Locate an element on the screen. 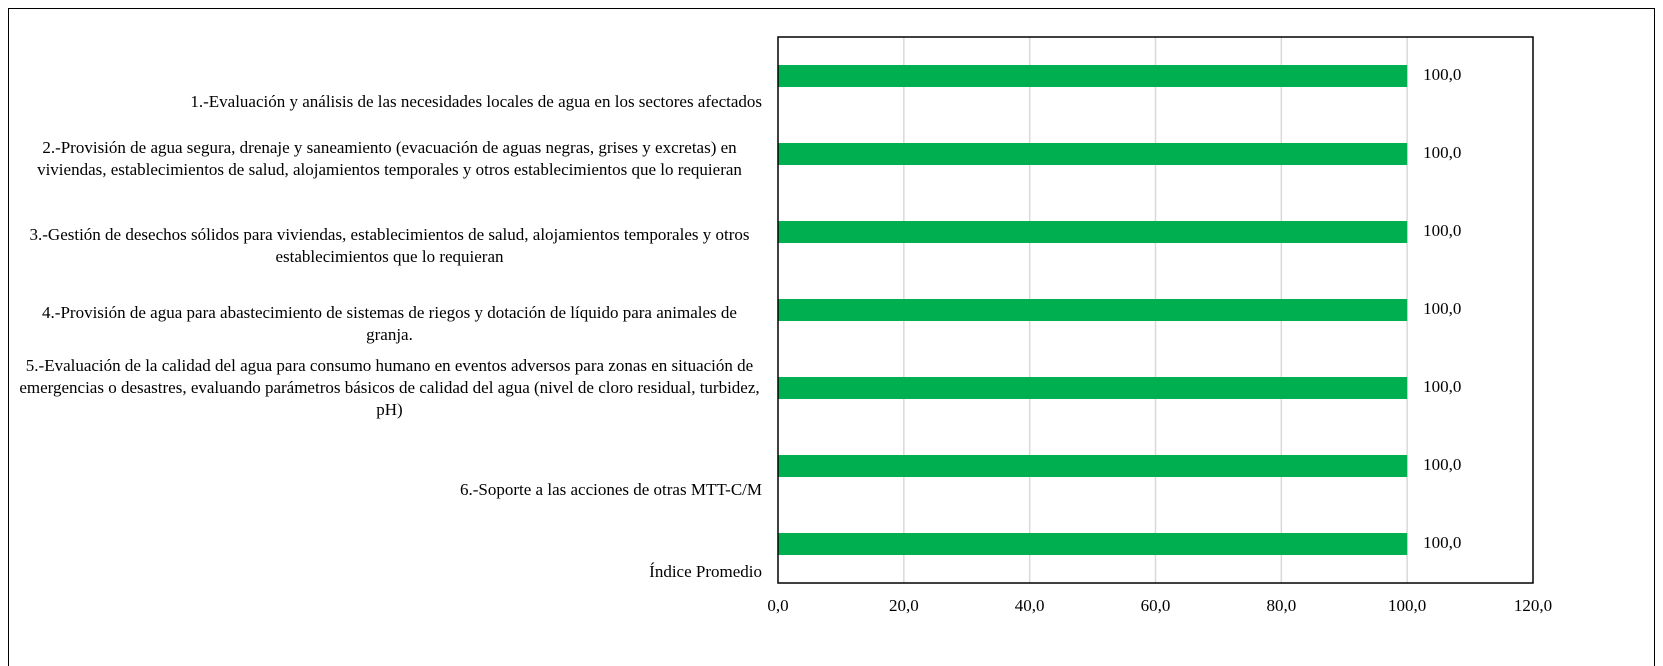  x-tick-label: 40,0 is located at coordinates (1030, 605).